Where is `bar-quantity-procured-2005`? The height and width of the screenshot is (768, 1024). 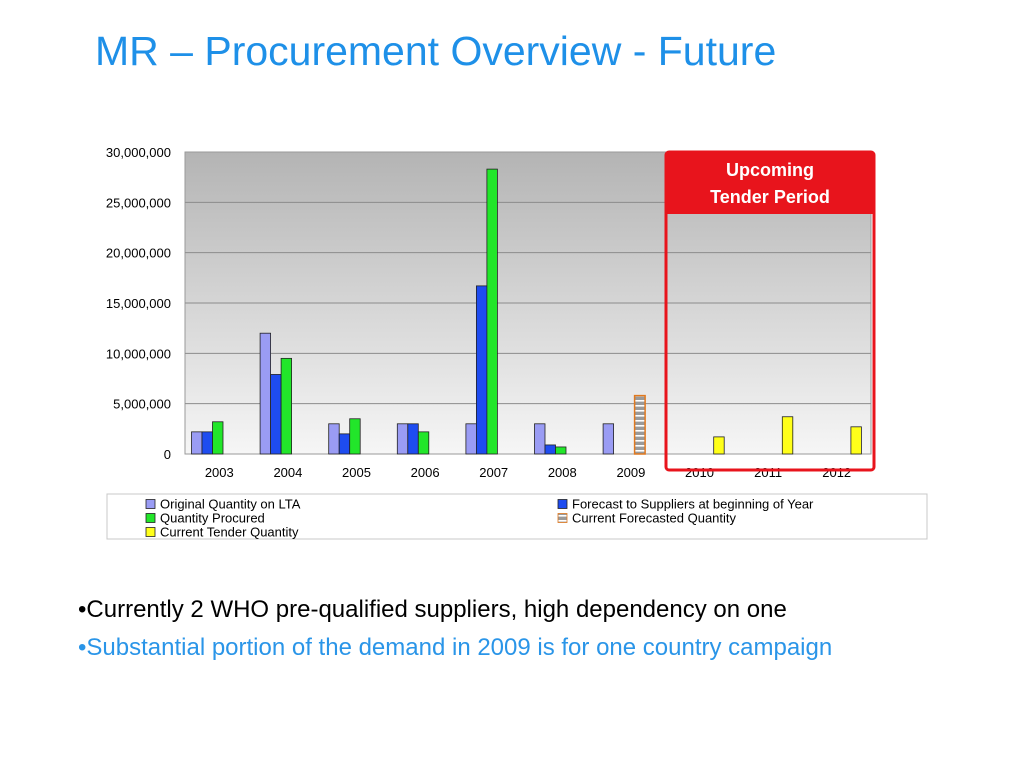
bar-quantity-procured-2005 is located at coordinates (355, 436).